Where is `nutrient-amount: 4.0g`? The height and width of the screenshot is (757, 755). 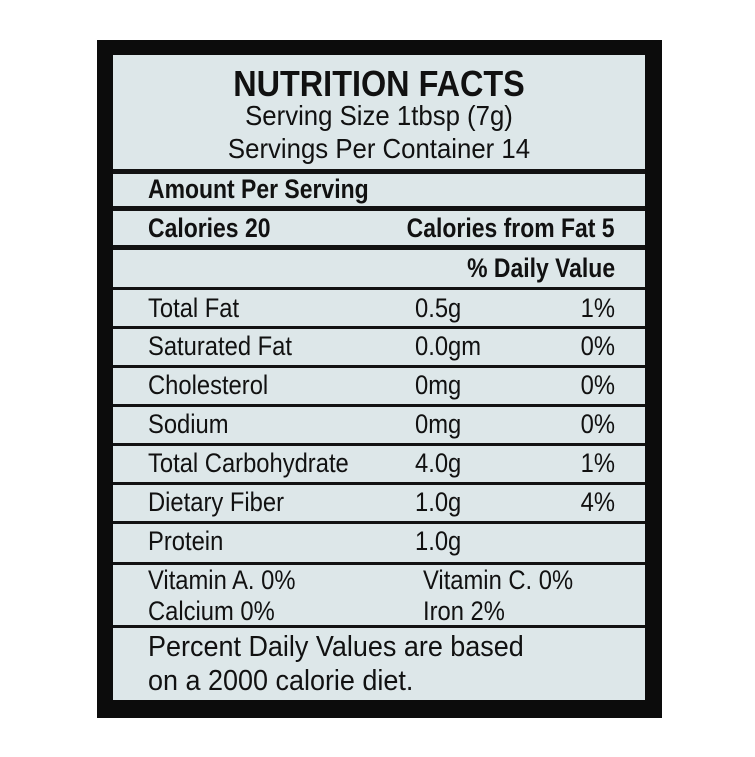
nutrient-amount: 4.0g is located at coordinates (438, 463).